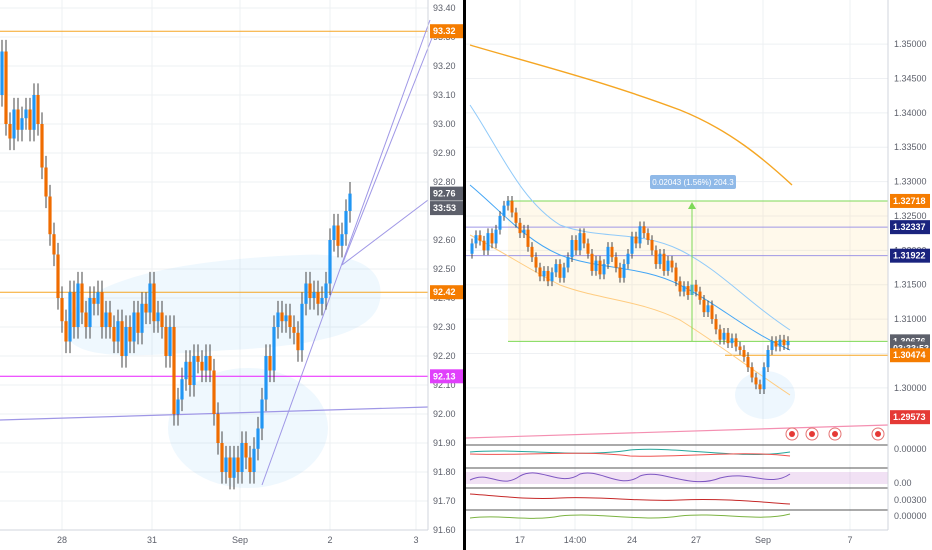 Image resolution: width=932 pixels, height=550 pixels. Describe the element at coordinates (238, 540) in the screenshot. I see `left-time-axis: 28 31 Sep 2 3` at that location.